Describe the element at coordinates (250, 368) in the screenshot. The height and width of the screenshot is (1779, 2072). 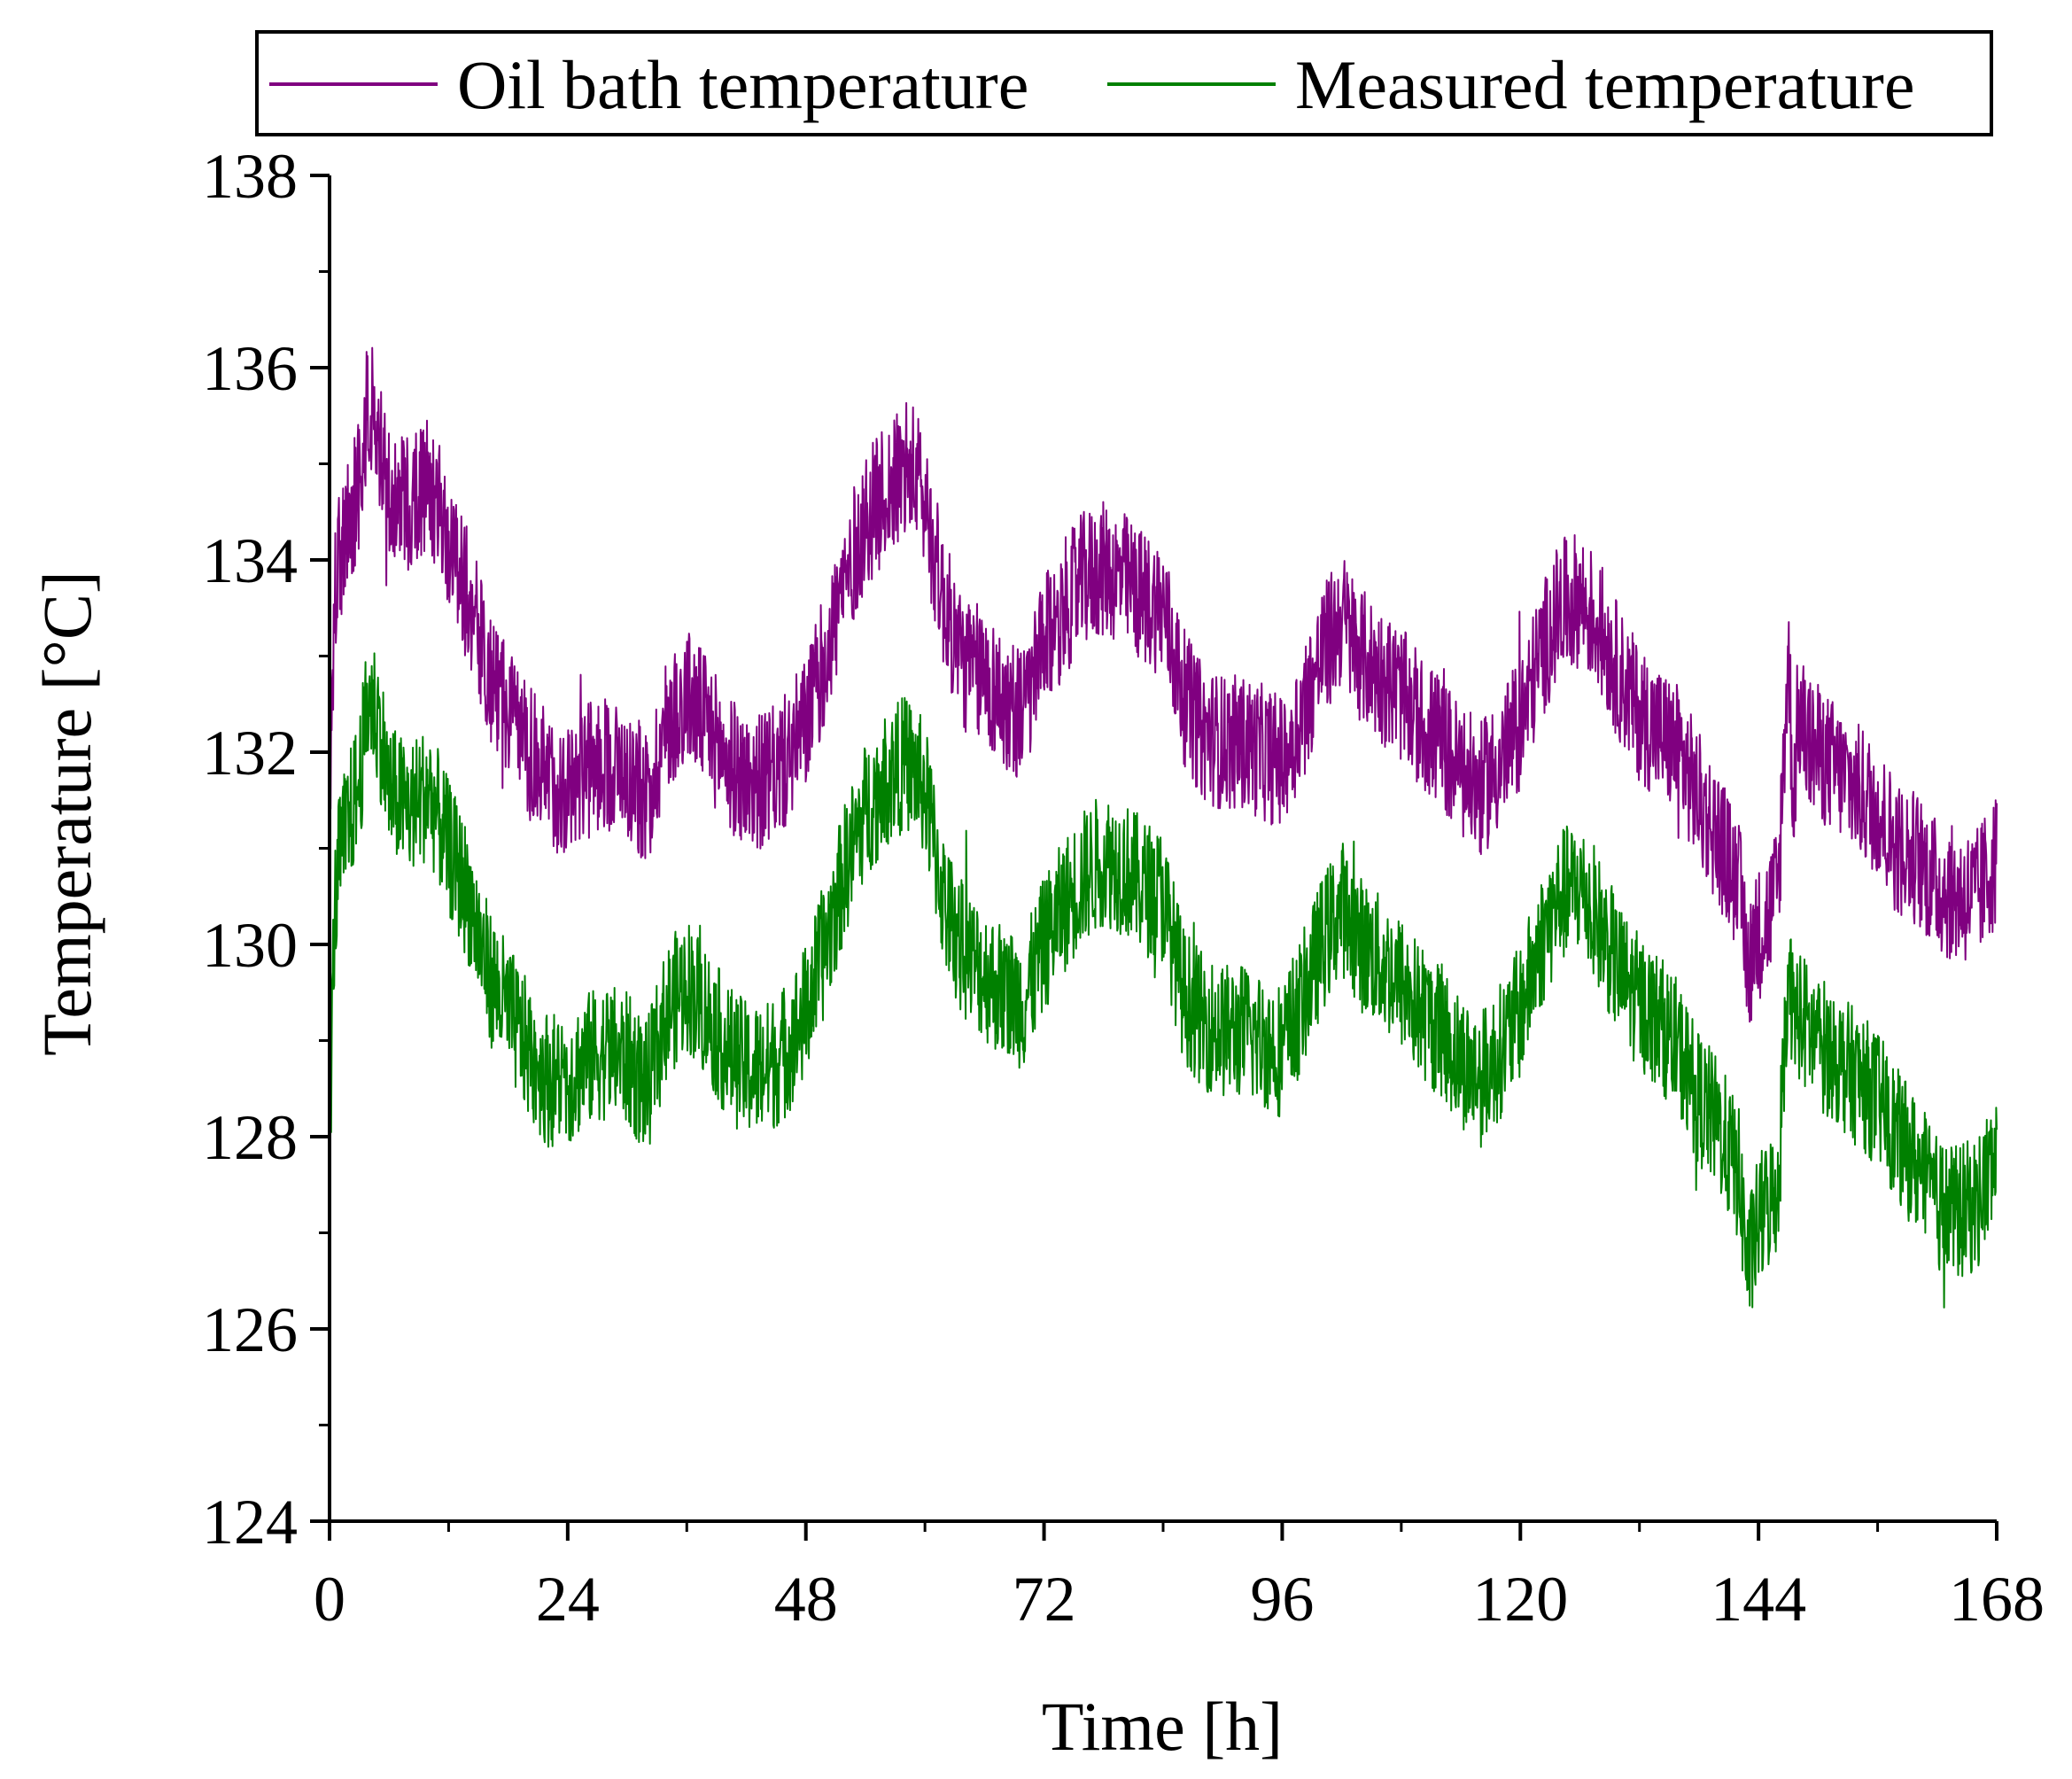
I see `y-tick-label: 136` at that location.